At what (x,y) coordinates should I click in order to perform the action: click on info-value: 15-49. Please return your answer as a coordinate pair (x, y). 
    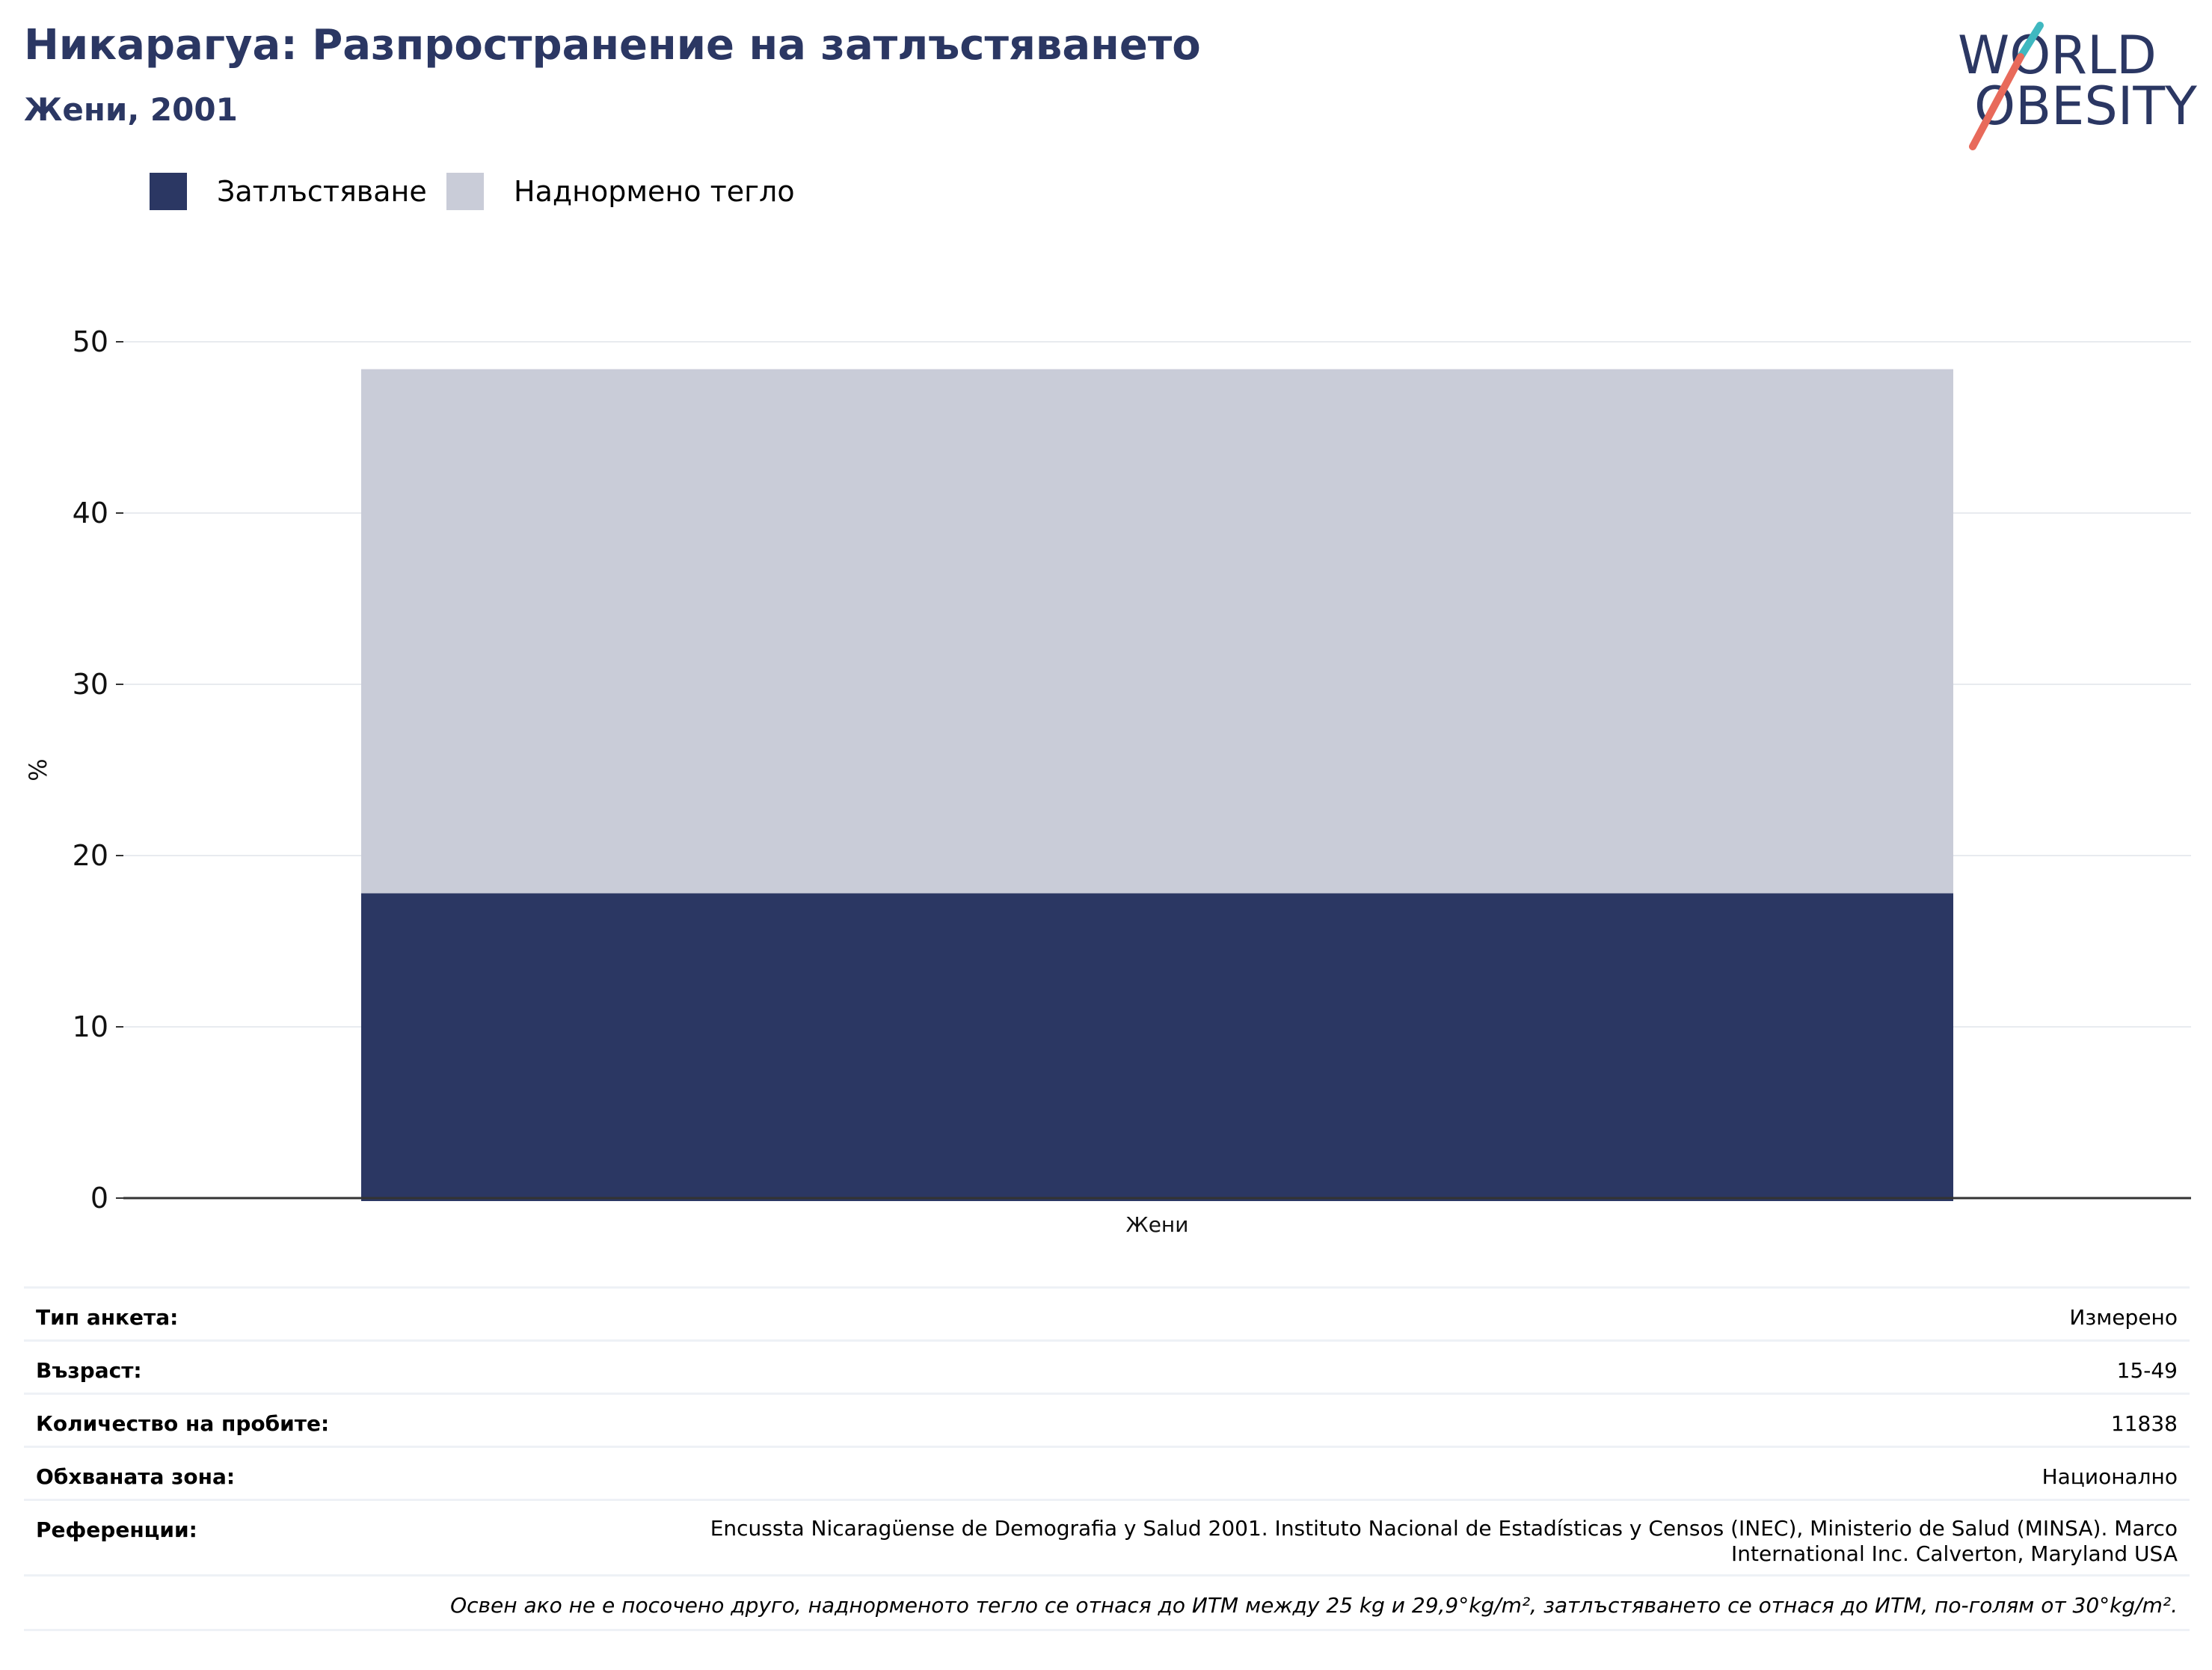
    Looking at the image, I should click on (2147, 1370).